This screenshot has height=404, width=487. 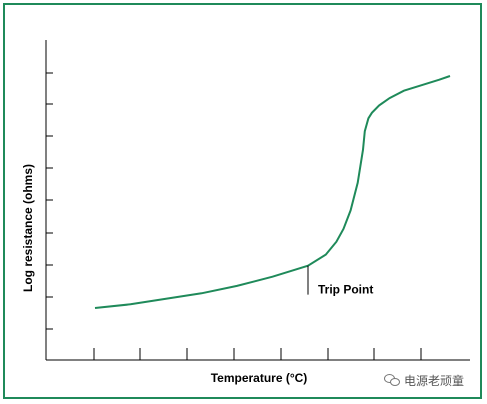 What do you see at coordinates (392, 380) in the screenshot?
I see `wechat-icon` at bounding box center [392, 380].